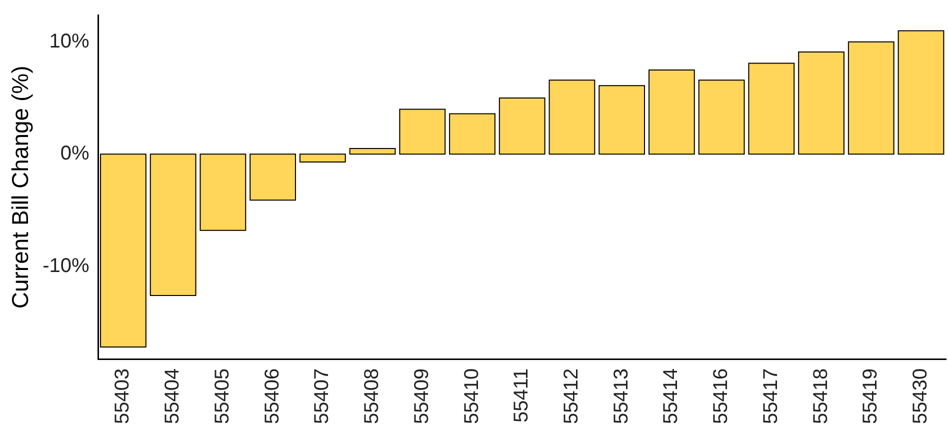 The width and height of the screenshot is (948, 429). I want to click on y-tick-label: 0%, so click(75, 153).